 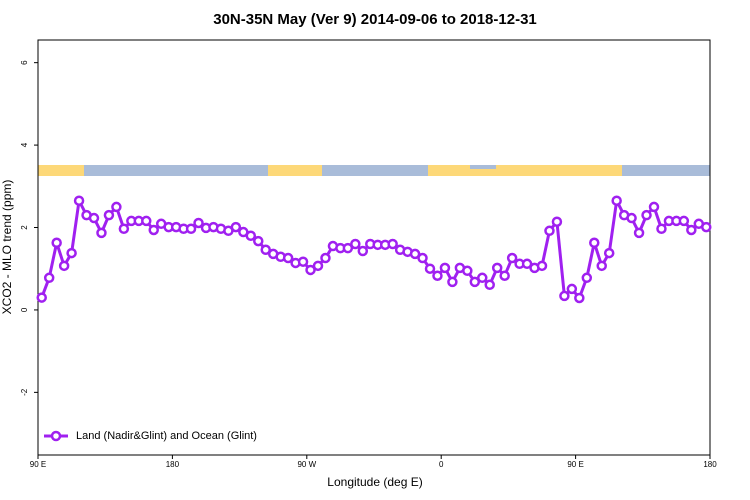 What do you see at coordinates (374, 482) in the screenshot?
I see `x-axis-label: Longitude (deg E)` at bounding box center [374, 482].